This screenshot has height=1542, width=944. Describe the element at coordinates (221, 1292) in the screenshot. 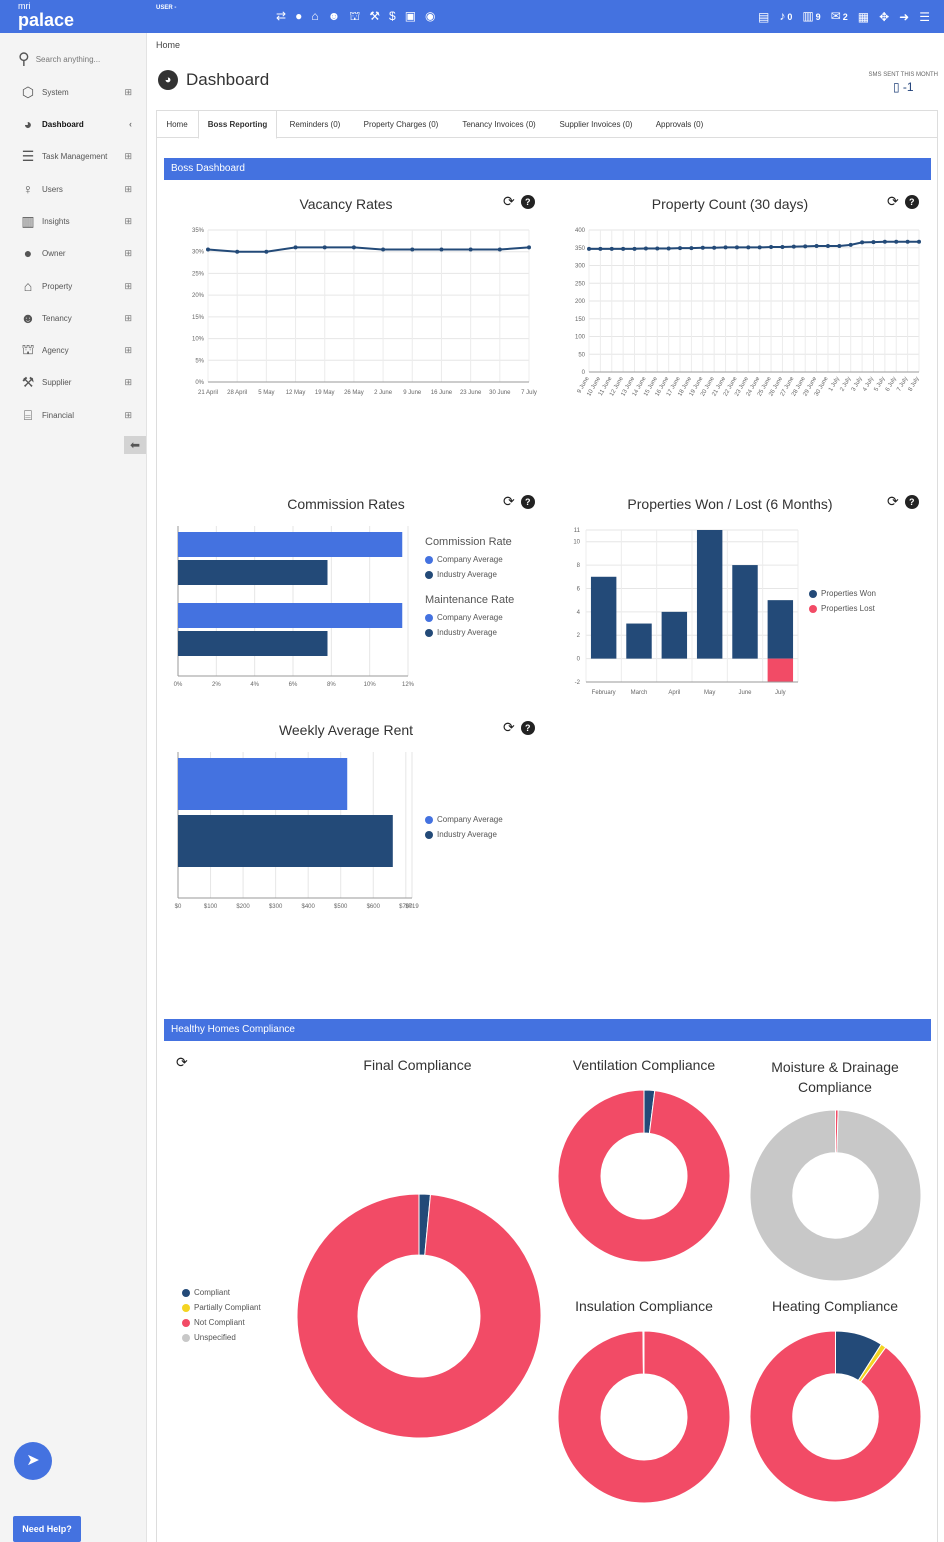

I see `legend-item: Compliant` at that location.